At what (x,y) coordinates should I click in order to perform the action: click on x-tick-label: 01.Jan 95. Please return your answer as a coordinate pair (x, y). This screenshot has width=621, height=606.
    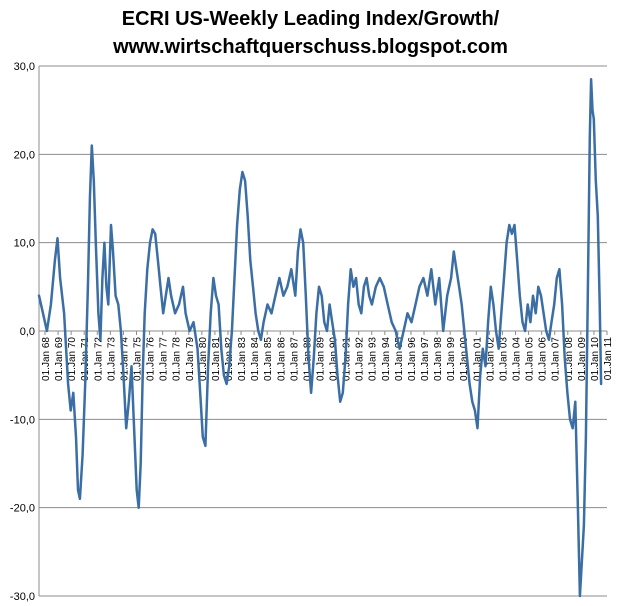
    Looking at the image, I should click on (399, 359).